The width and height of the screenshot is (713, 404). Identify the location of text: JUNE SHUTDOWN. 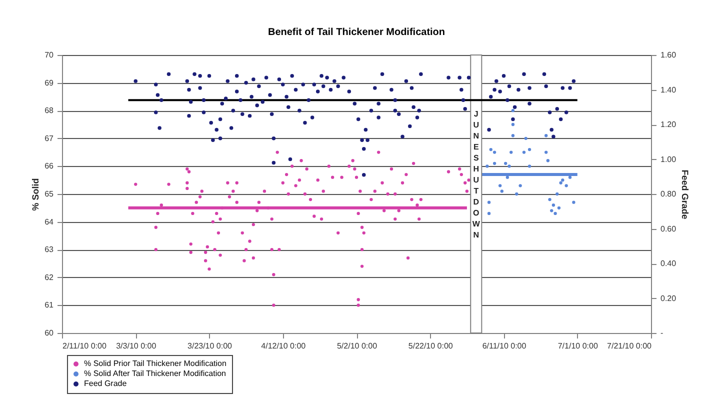
(476, 175).